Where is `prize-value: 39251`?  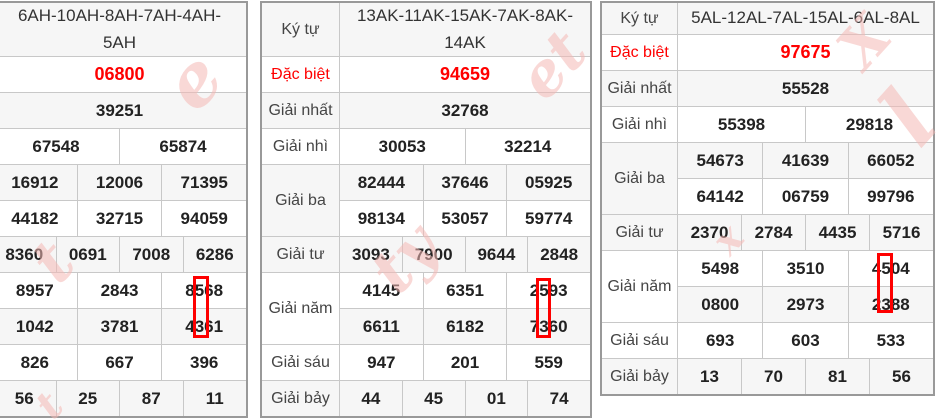
prize-value: 39251 is located at coordinates (119, 110).